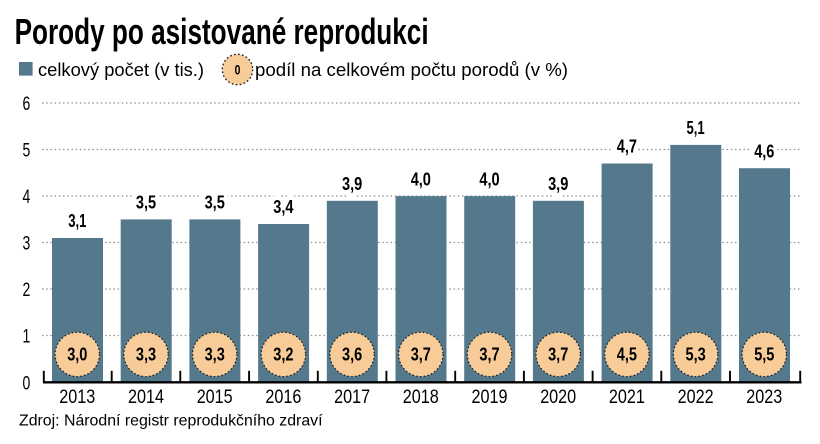  What do you see at coordinates (352, 353) in the screenshot?
I see `svg-text: 3,6` at bounding box center [352, 353].